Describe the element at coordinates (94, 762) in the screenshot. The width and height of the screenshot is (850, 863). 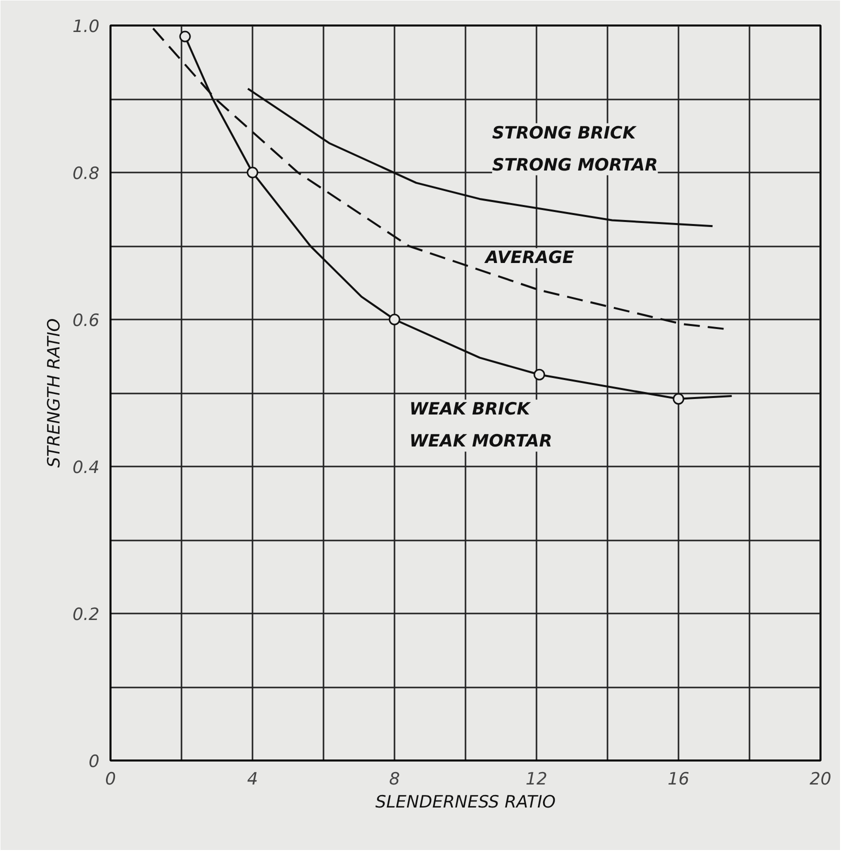
I see `y-tick-label: 0` at that location.